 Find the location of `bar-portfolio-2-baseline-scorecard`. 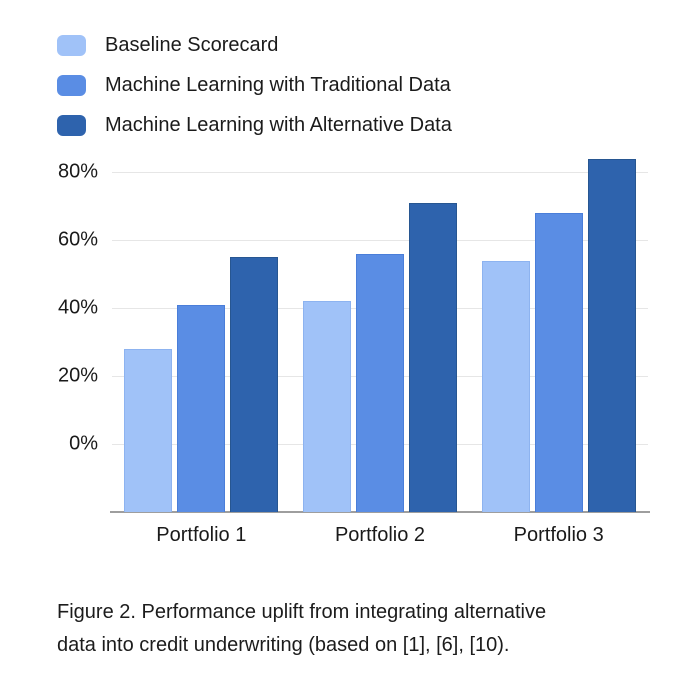

bar-portfolio-2-baseline-scorecard is located at coordinates (327, 406).